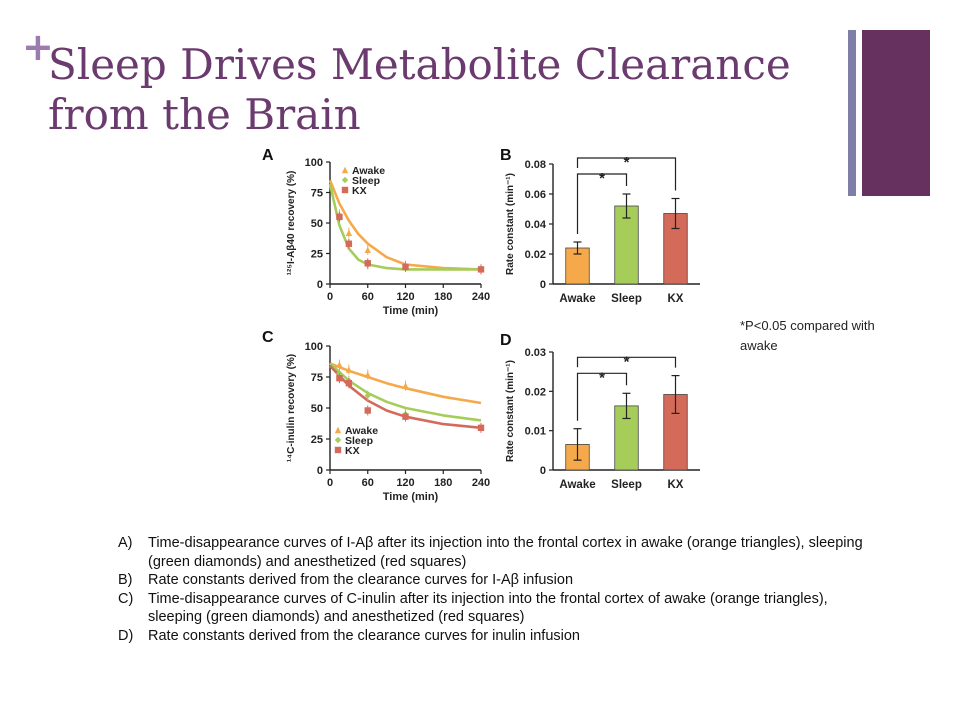  Describe the element at coordinates (852, 113) in the screenshot. I see `decorative-bar-thin` at that location.